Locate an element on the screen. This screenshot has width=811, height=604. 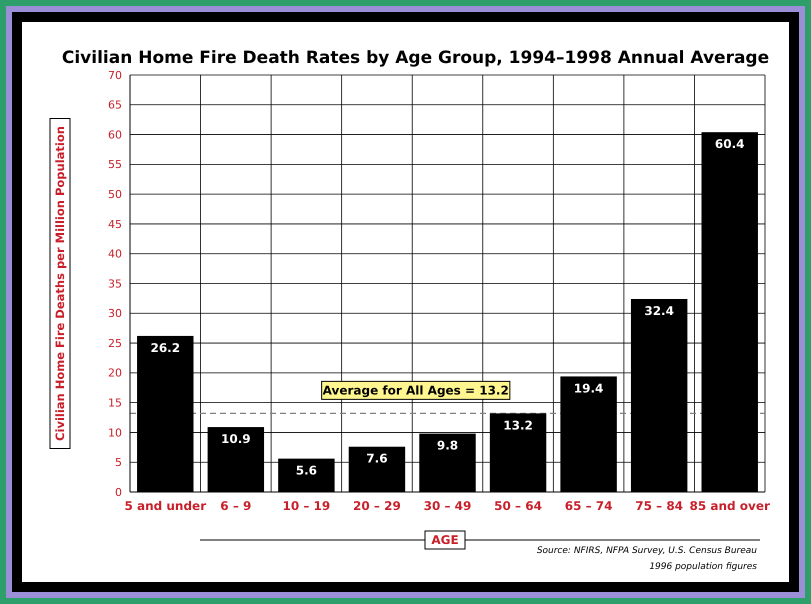
y-tick-label: 40 is located at coordinates (115, 254).